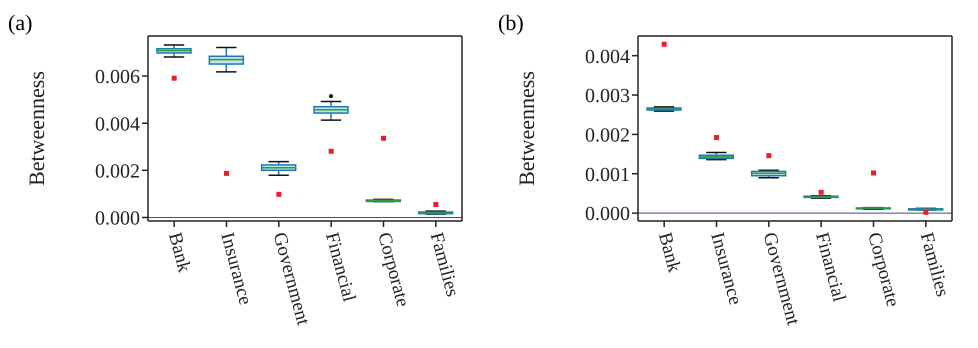 This screenshot has height=348, width=978. What do you see at coordinates (607, 96) in the screenshot?
I see `y-tick-label: 0.003` at bounding box center [607, 96].